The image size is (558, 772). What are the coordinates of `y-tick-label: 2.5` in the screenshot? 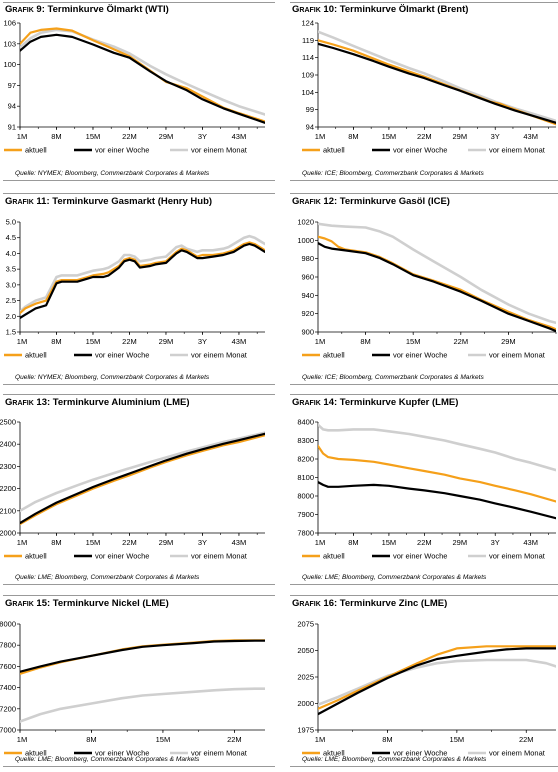 It's located at (11, 300).